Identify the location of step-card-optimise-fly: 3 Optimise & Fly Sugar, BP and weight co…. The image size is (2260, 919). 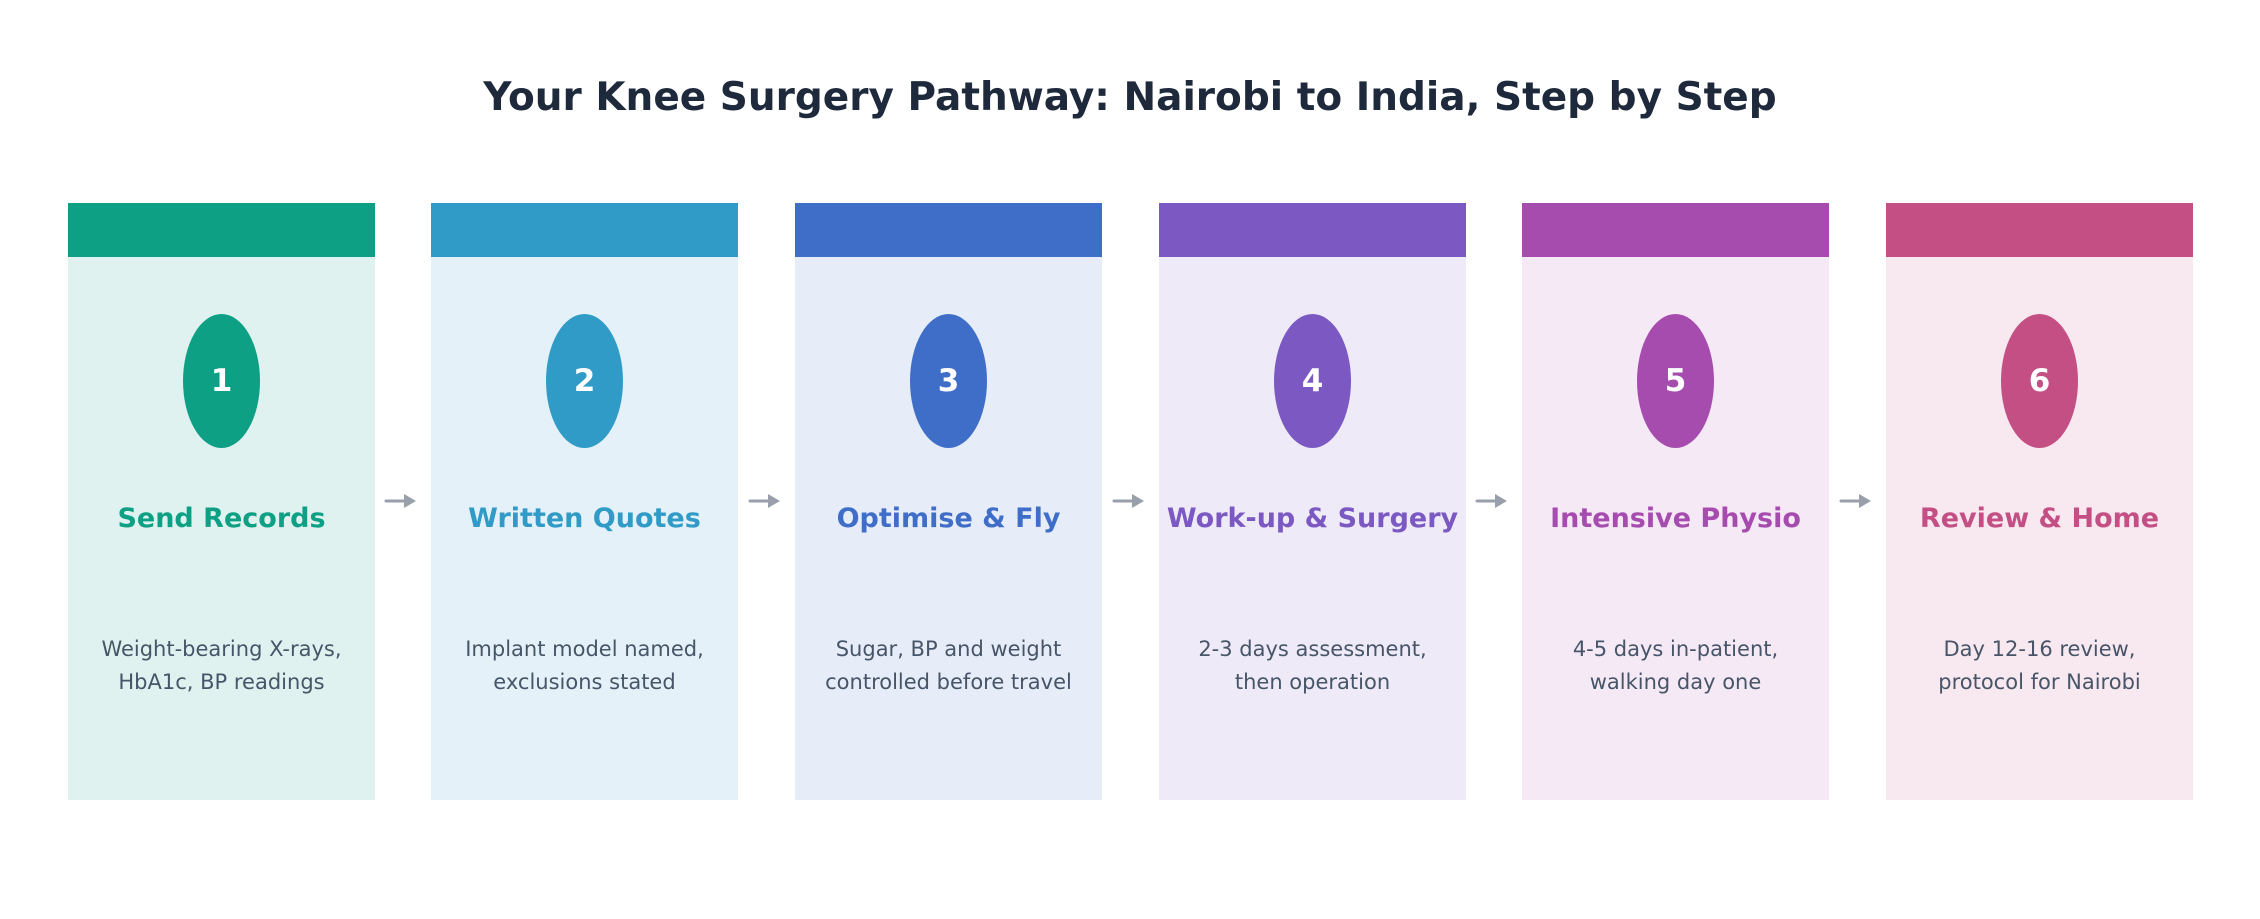
(948, 501).